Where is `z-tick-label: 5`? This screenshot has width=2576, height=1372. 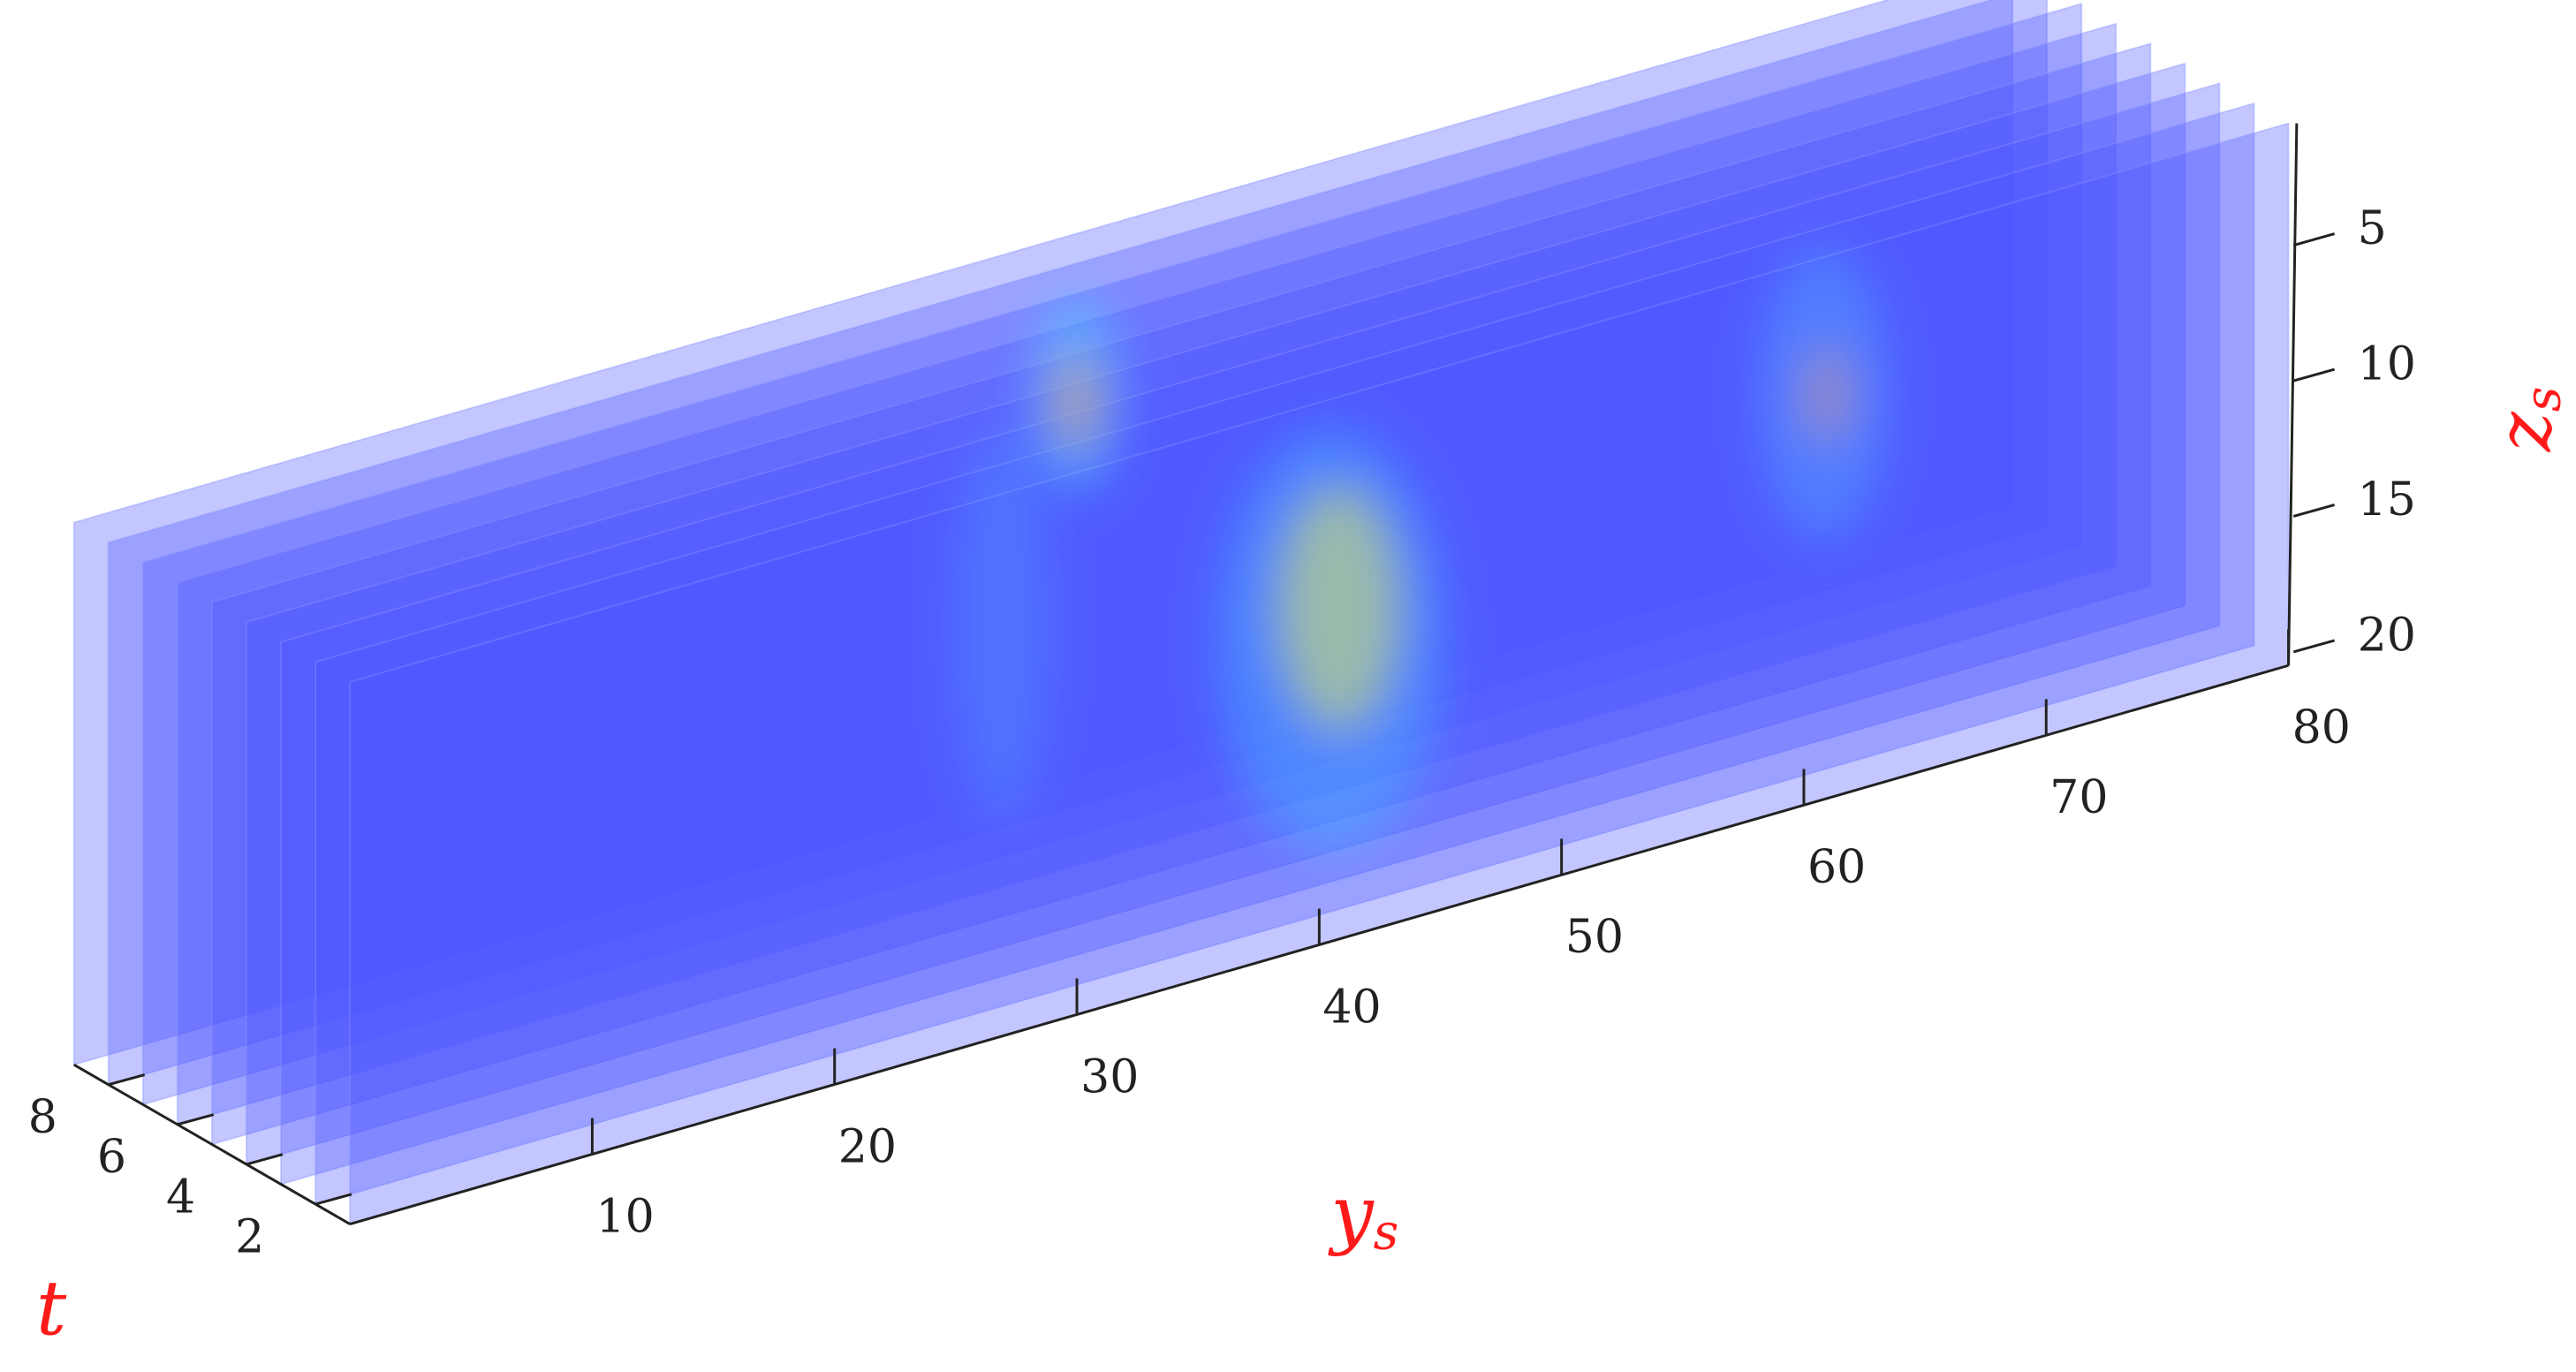
z-tick-label: 5 is located at coordinates (2373, 228).